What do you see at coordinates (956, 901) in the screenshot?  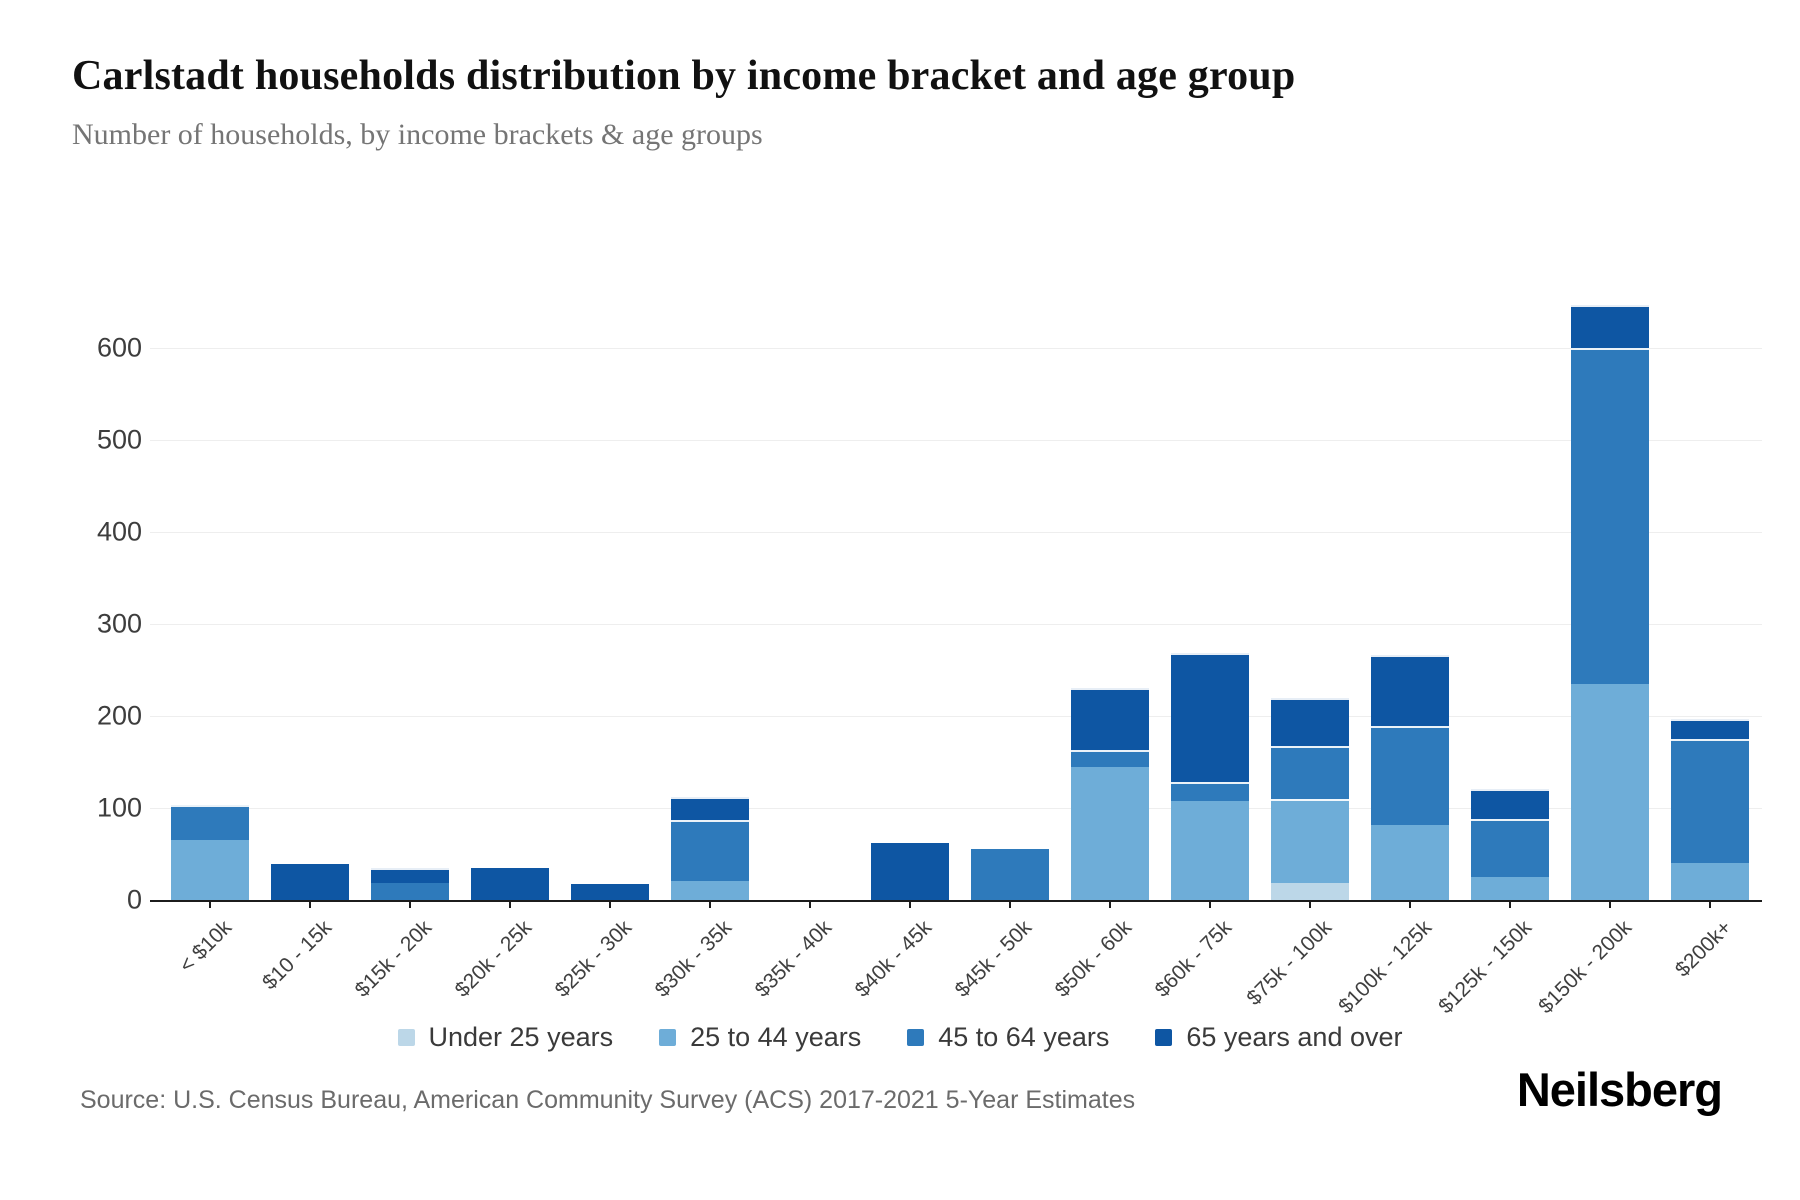 I see `x-axis-line` at bounding box center [956, 901].